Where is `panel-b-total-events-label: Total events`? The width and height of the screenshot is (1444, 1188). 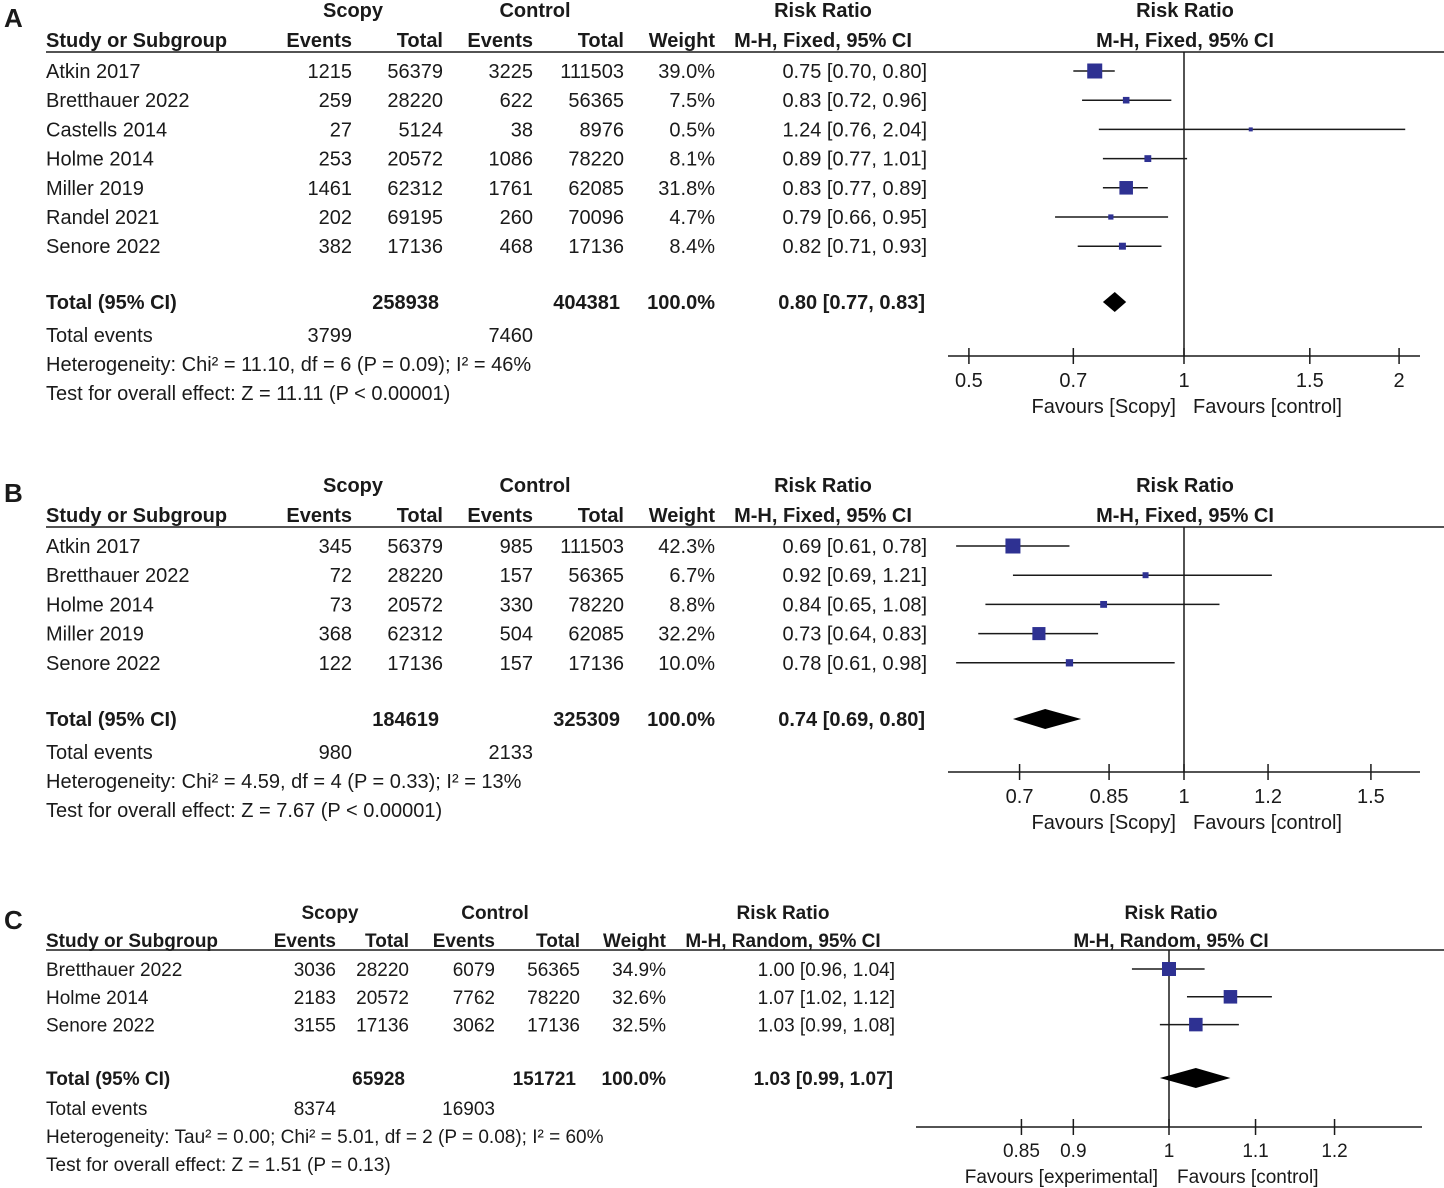 panel-b-total-events-label: Total events is located at coordinates (99, 753).